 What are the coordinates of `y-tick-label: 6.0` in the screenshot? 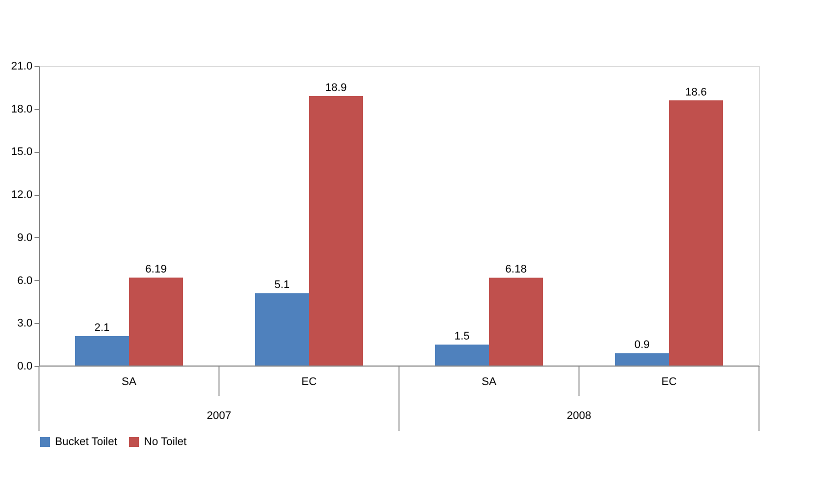 It's located at (24, 280).